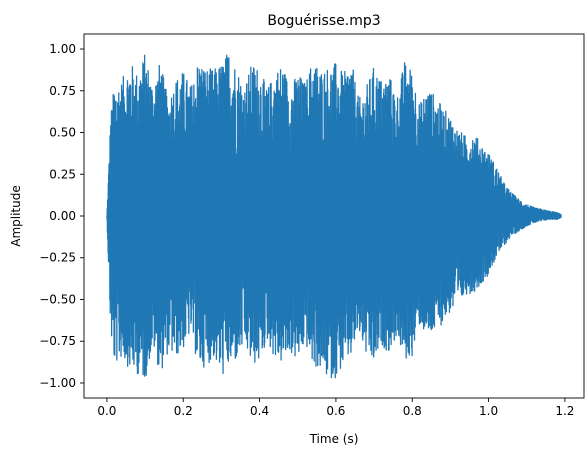 The width and height of the screenshot is (587, 454). Describe the element at coordinates (335, 411) in the screenshot. I see `x-tick-label: 0.6` at that location.